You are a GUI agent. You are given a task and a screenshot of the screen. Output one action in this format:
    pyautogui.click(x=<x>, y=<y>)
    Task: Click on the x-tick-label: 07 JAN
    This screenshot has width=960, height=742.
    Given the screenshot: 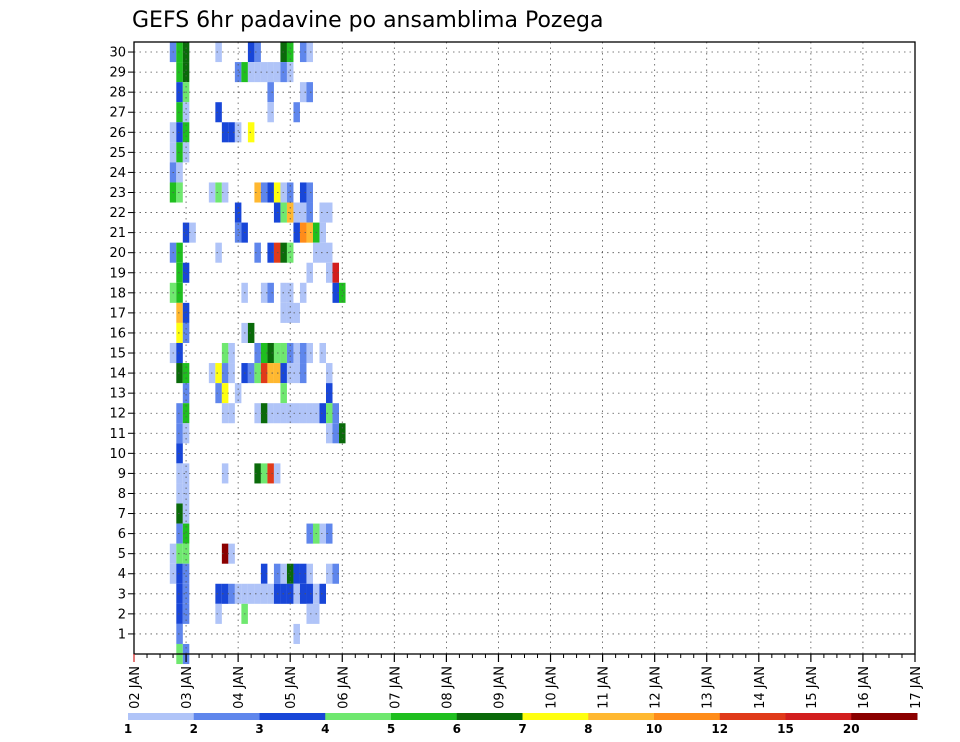 What is the action you would take?
    pyautogui.click(x=395, y=687)
    